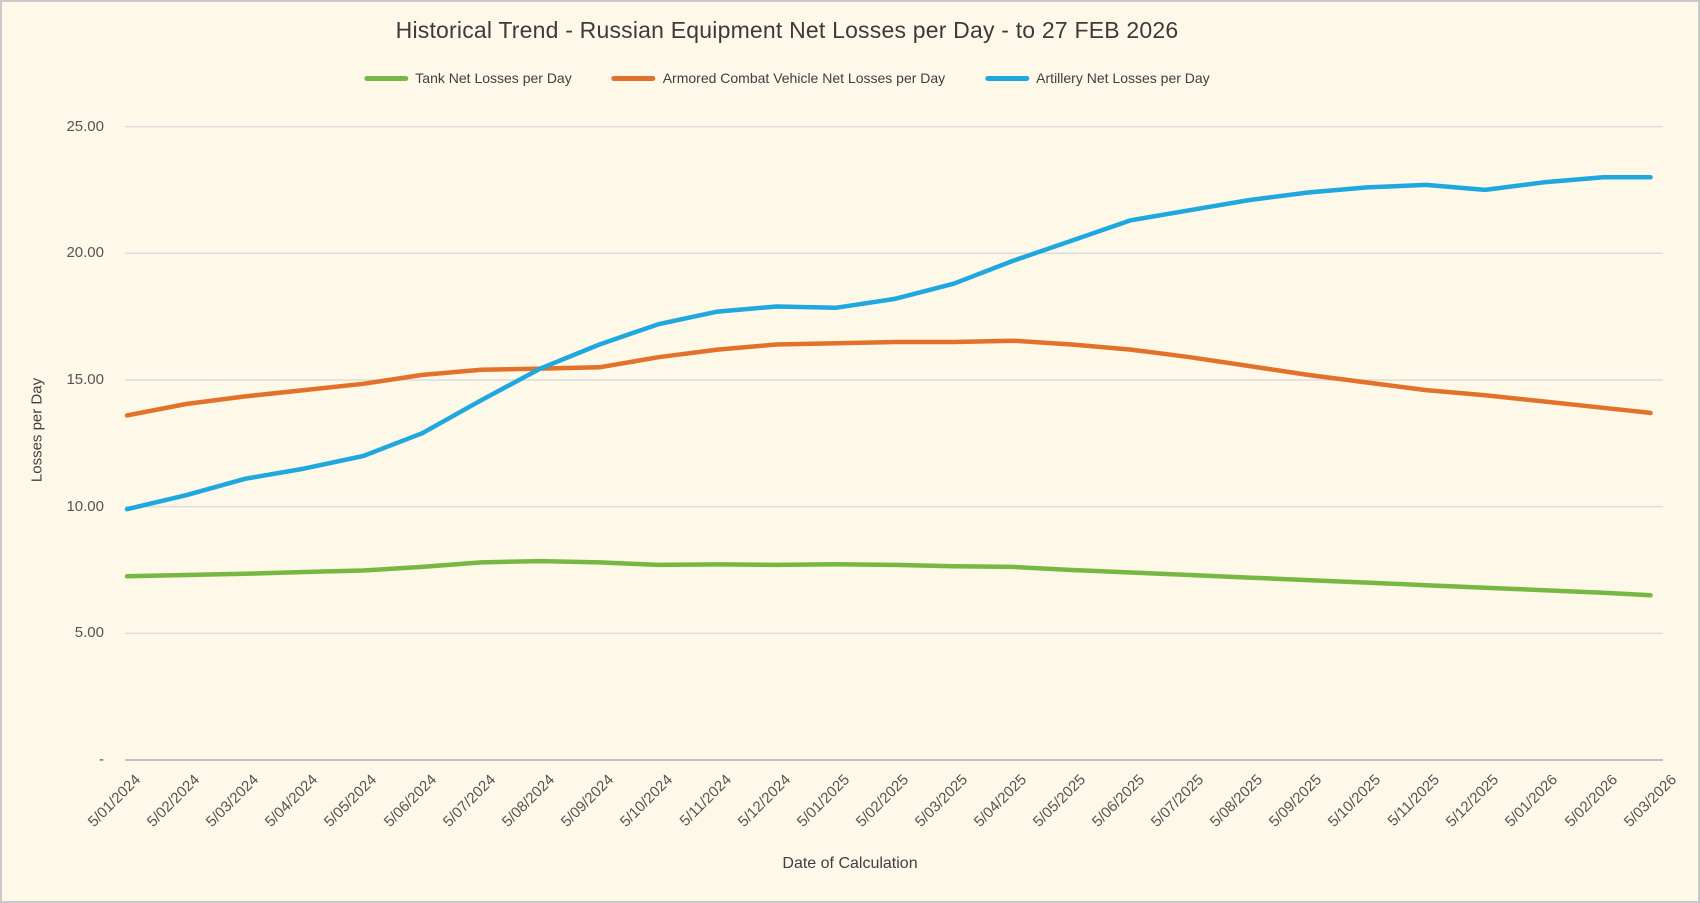 The height and width of the screenshot is (903, 1700). Describe the element at coordinates (101, 759) in the screenshot. I see `y-tick-label: -` at that location.